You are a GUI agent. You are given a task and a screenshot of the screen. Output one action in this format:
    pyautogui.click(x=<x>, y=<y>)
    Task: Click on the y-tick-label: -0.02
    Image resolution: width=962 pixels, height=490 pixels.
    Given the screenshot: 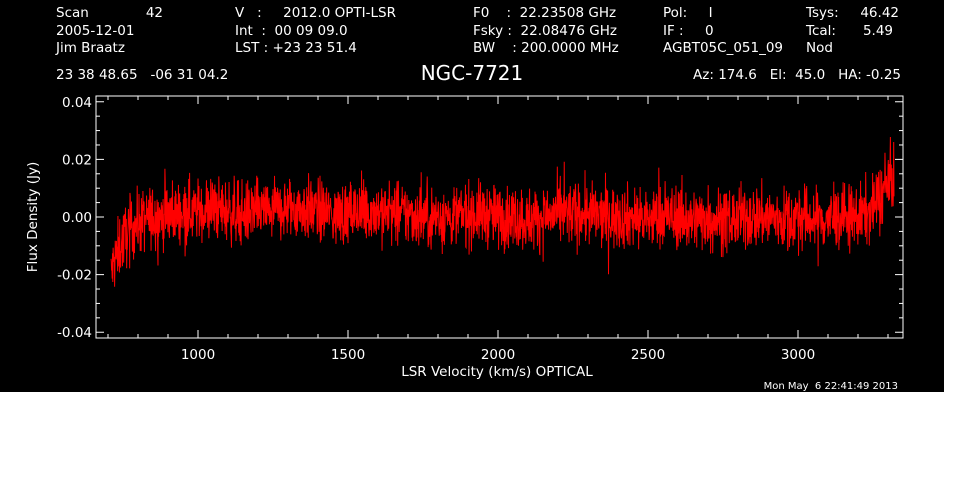 What is the action you would take?
    pyautogui.click(x=74, y=276)
    